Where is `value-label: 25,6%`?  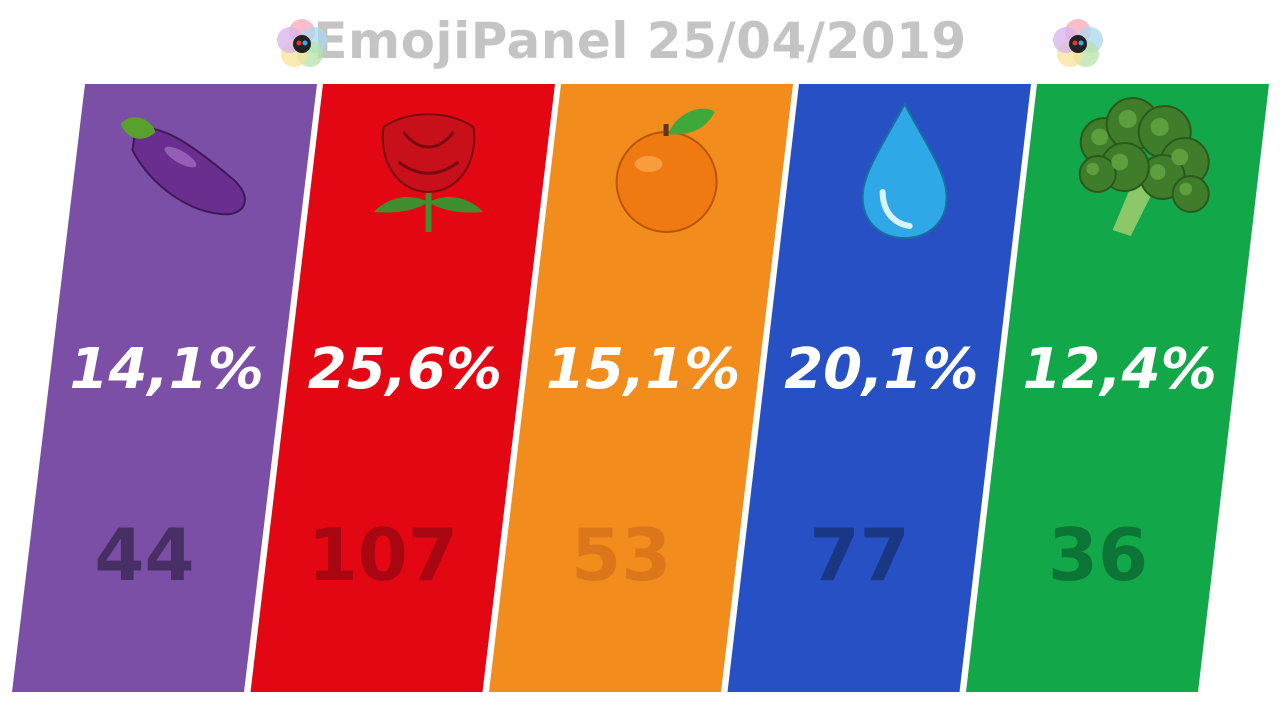 value-label: 25,6% is located at coordinates (405, 369).